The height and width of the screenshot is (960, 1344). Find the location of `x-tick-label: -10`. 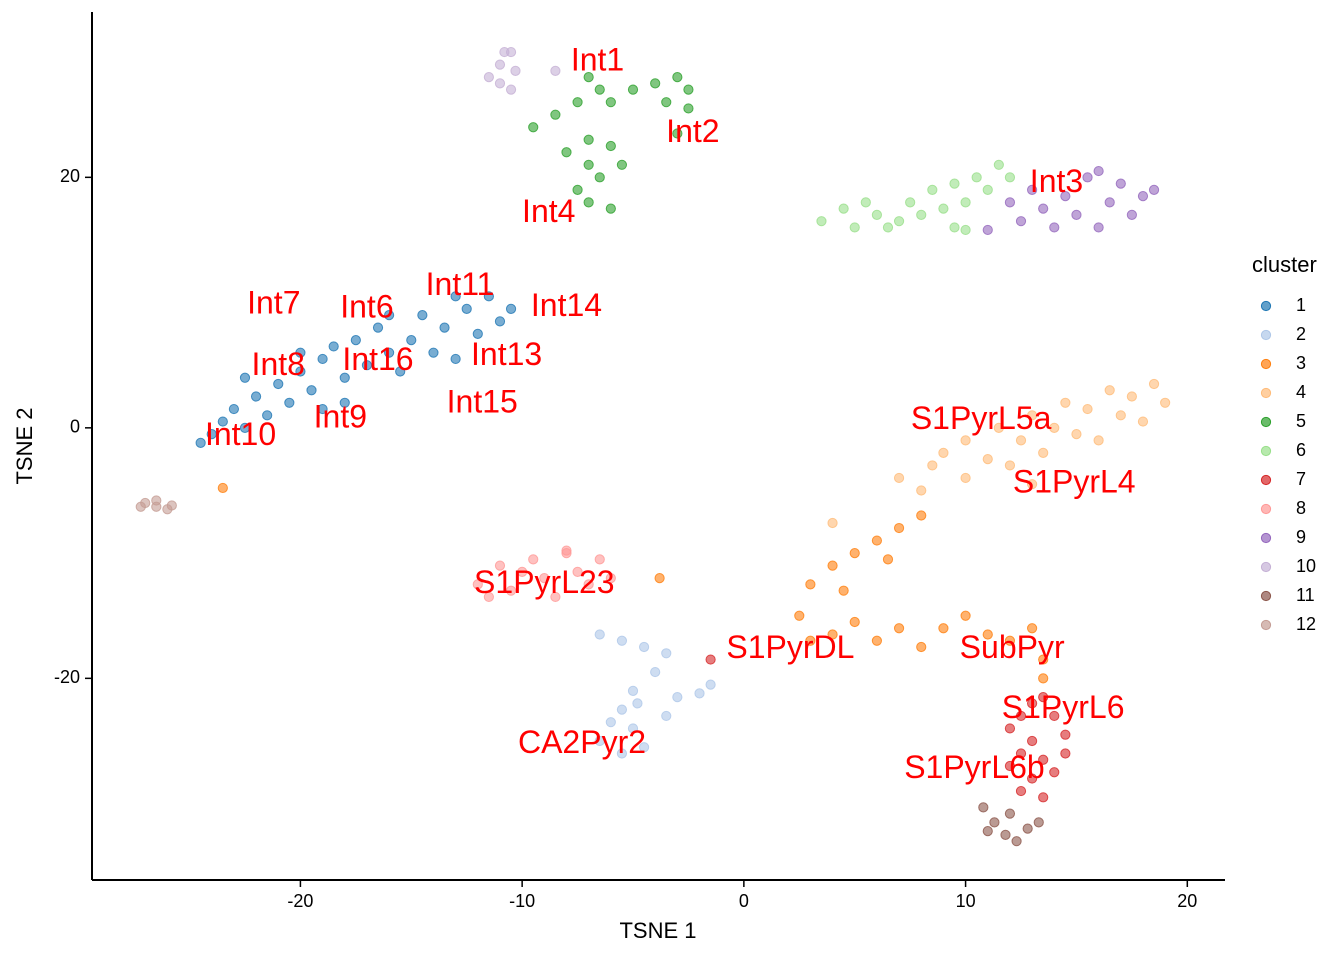

x-tick-label: -10 is located at coordinates (522, 901).